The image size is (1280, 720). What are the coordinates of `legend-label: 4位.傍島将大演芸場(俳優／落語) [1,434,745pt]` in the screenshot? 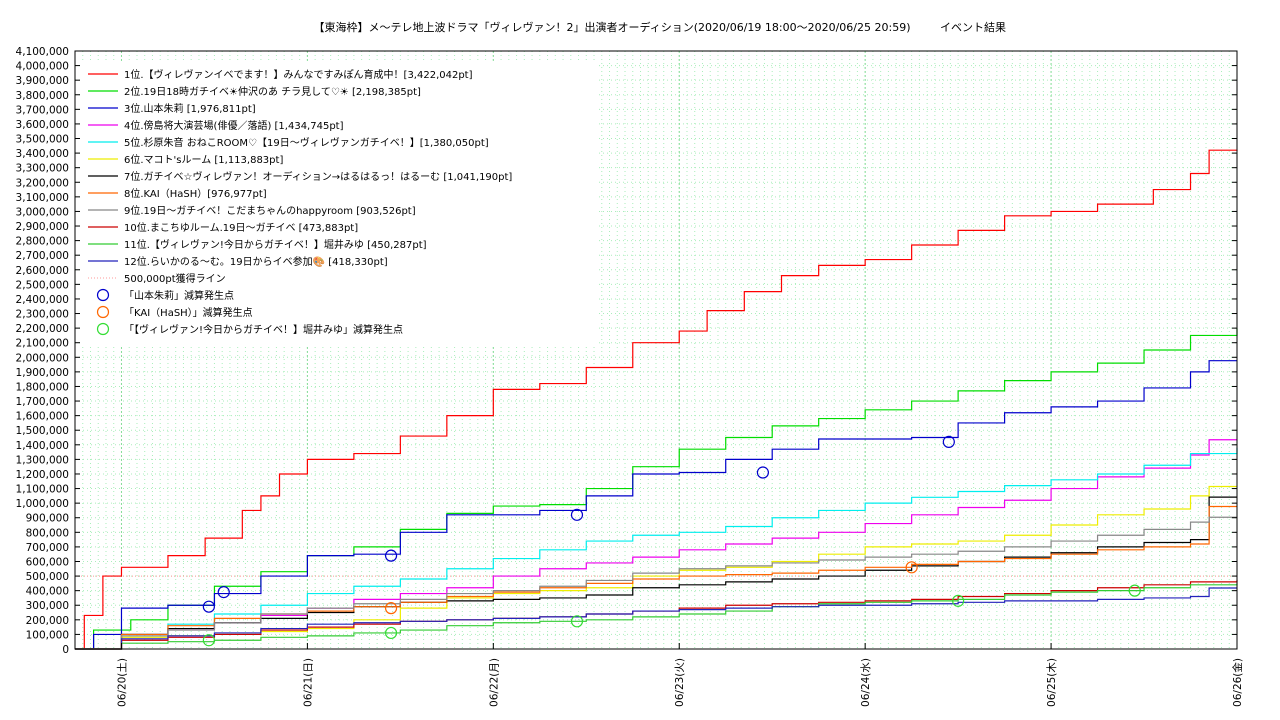 It's located at (234, 125).